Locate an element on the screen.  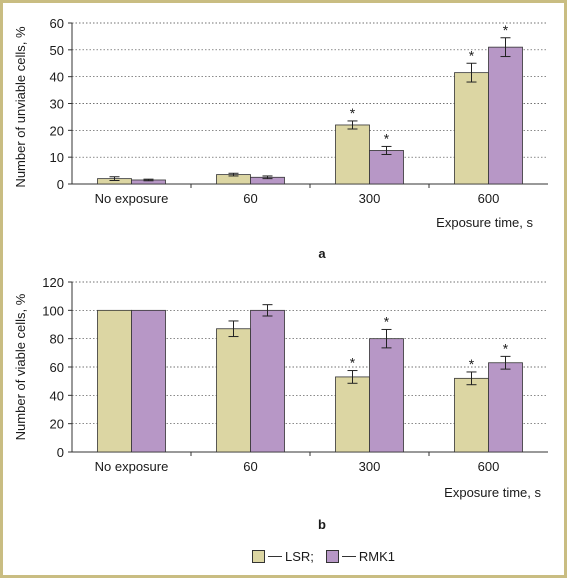
significance-star-a-rmk1-3: * is located at coordinates (506, 30).